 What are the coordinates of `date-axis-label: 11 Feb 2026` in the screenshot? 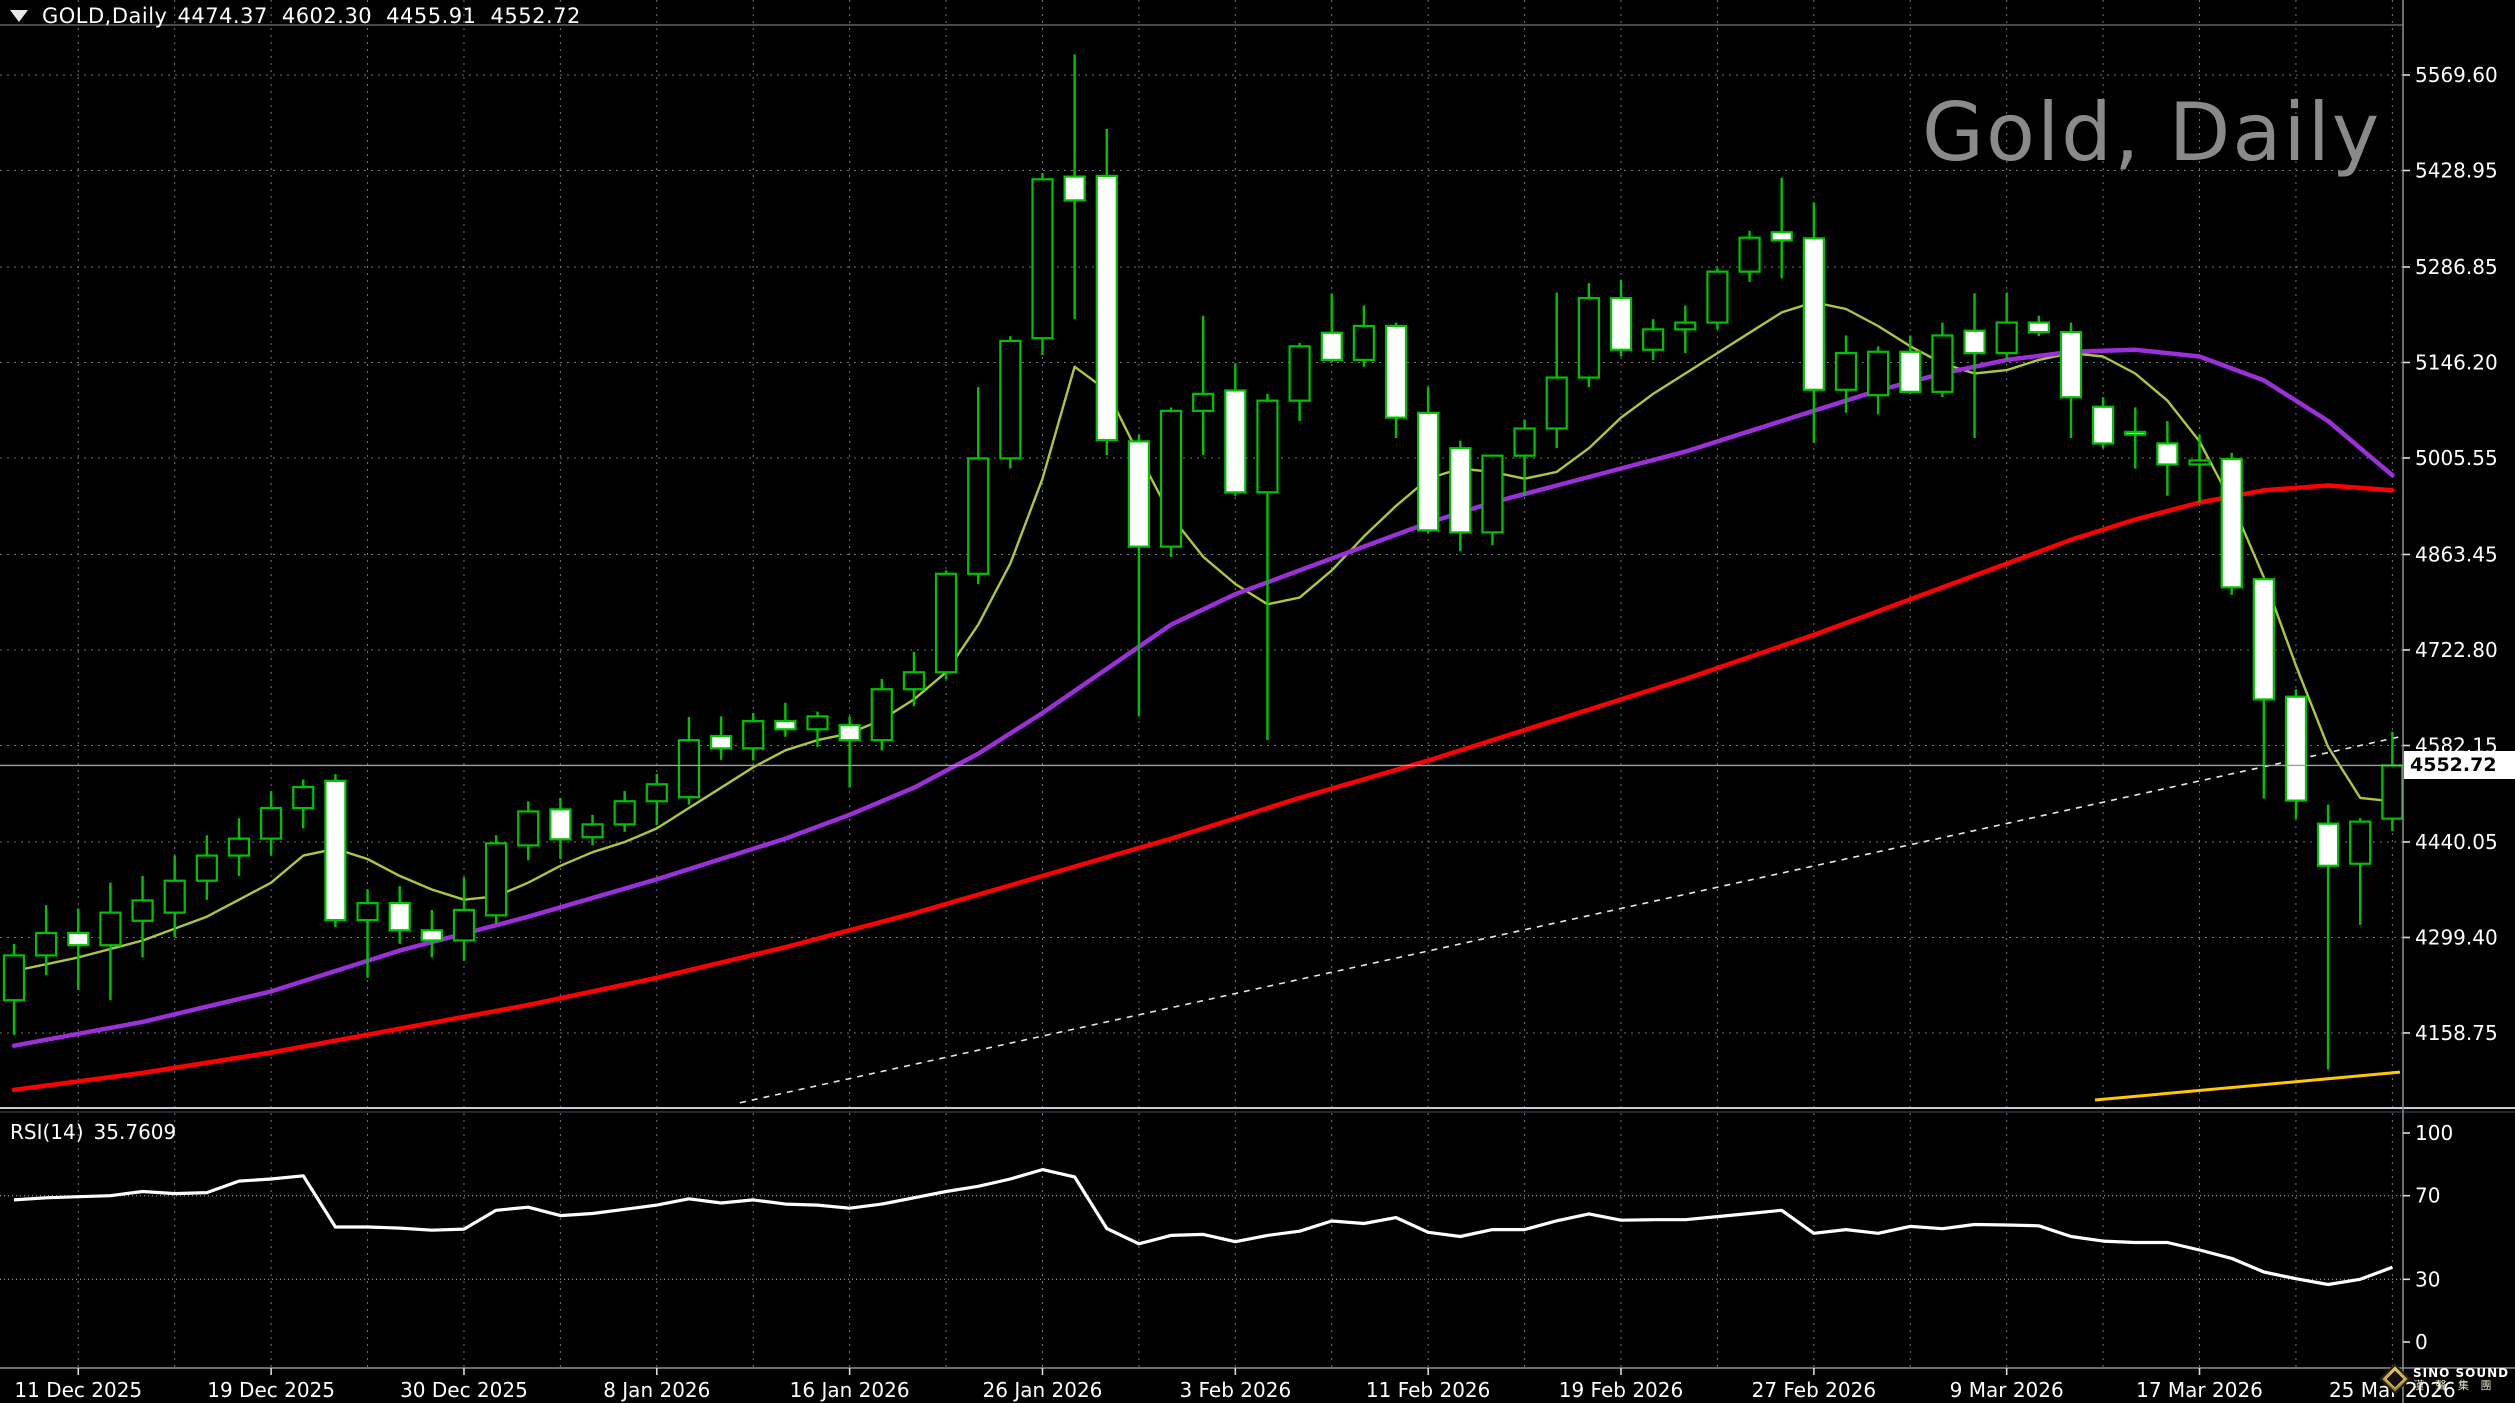 It's located at (1428, 1390).